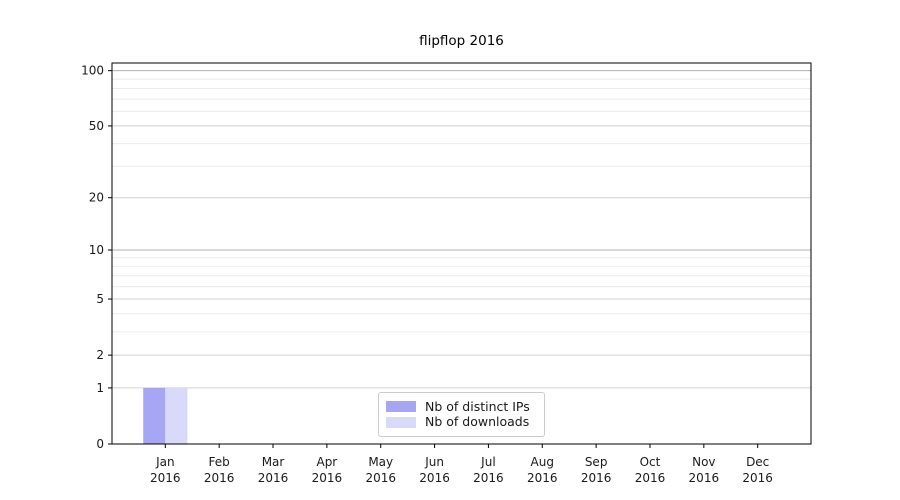 The height and width of the screenshot is (500, 900). What do you see at coordinates (380, 462) in the screenshot?
I see `x-axis-tick-label-month: May` at bounding box center [380, 462].